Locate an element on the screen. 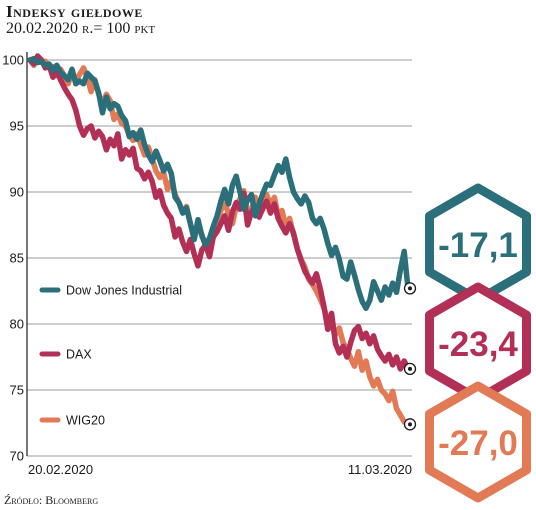 The width and height of the screenshot is (536, 510). change-badge-value: -27,0 is located at coordinates (478, 443).